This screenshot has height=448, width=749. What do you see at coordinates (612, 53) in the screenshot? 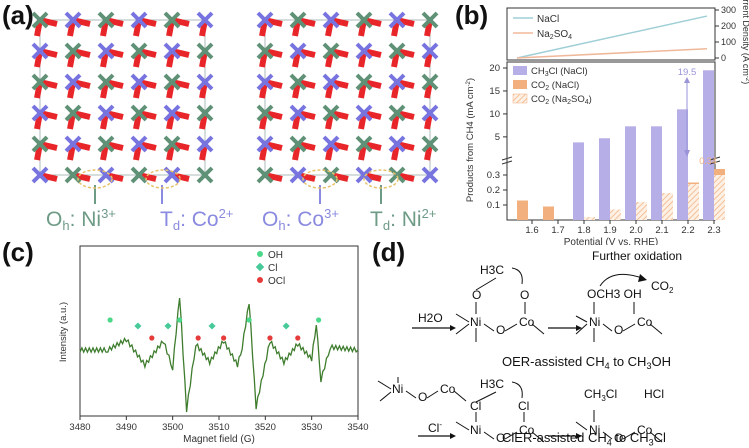
I see `top-series-na2so4` at bounding box center [612, 53].